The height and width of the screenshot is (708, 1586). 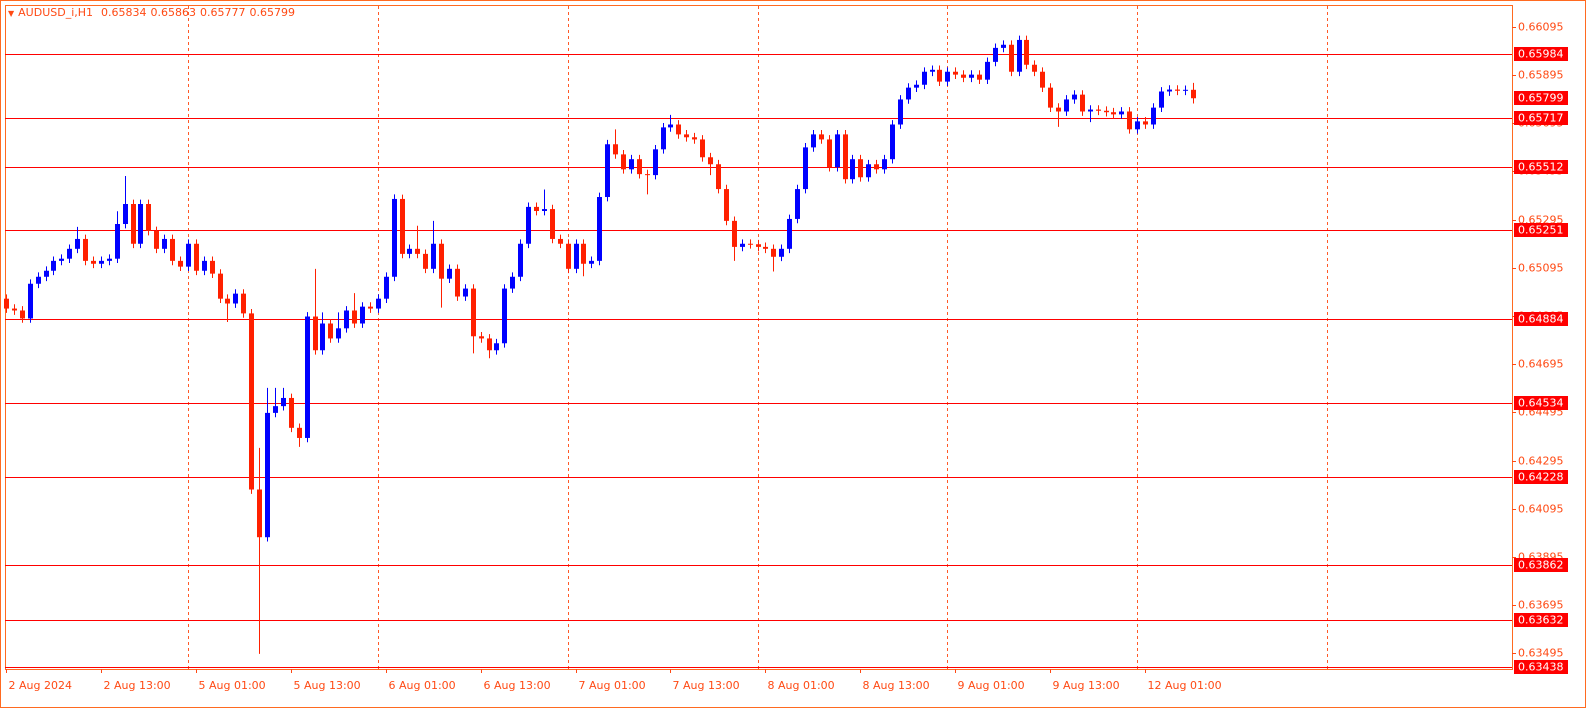 What do you see at coordinates (1541, 118) in the screenshot?
I see `level-label: 0.65717` at bounding box center [1541, 118].